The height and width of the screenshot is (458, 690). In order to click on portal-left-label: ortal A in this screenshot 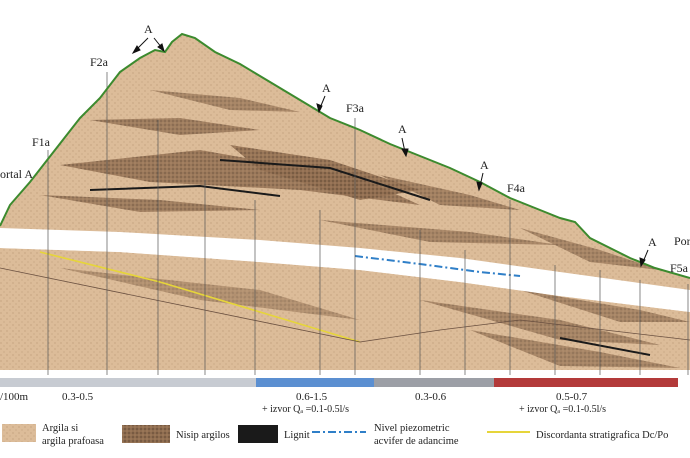, I will do `click(16, 174)`.